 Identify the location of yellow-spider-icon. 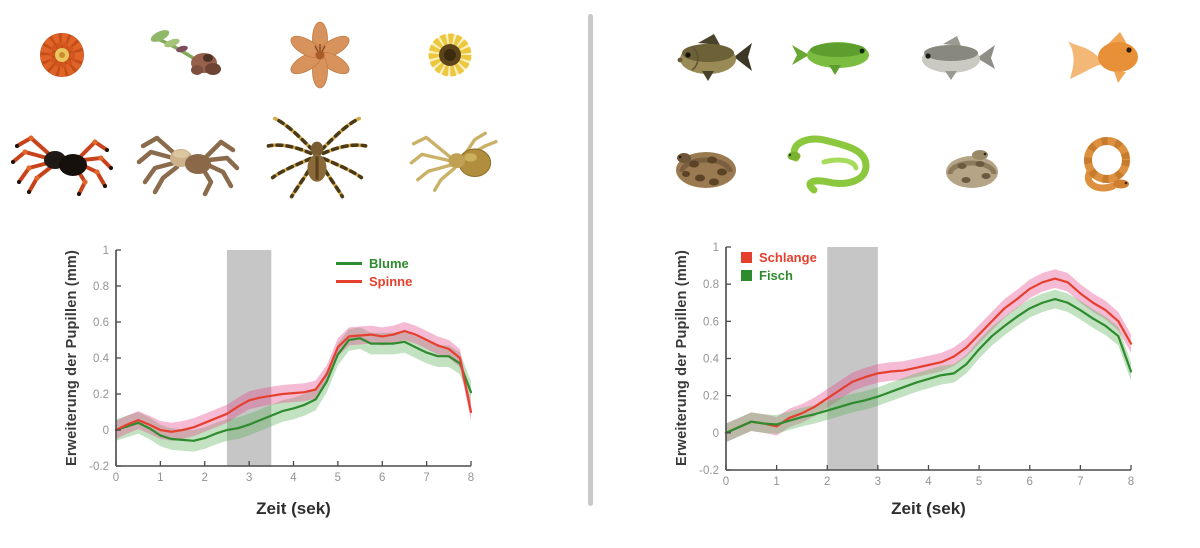
(453, 161).